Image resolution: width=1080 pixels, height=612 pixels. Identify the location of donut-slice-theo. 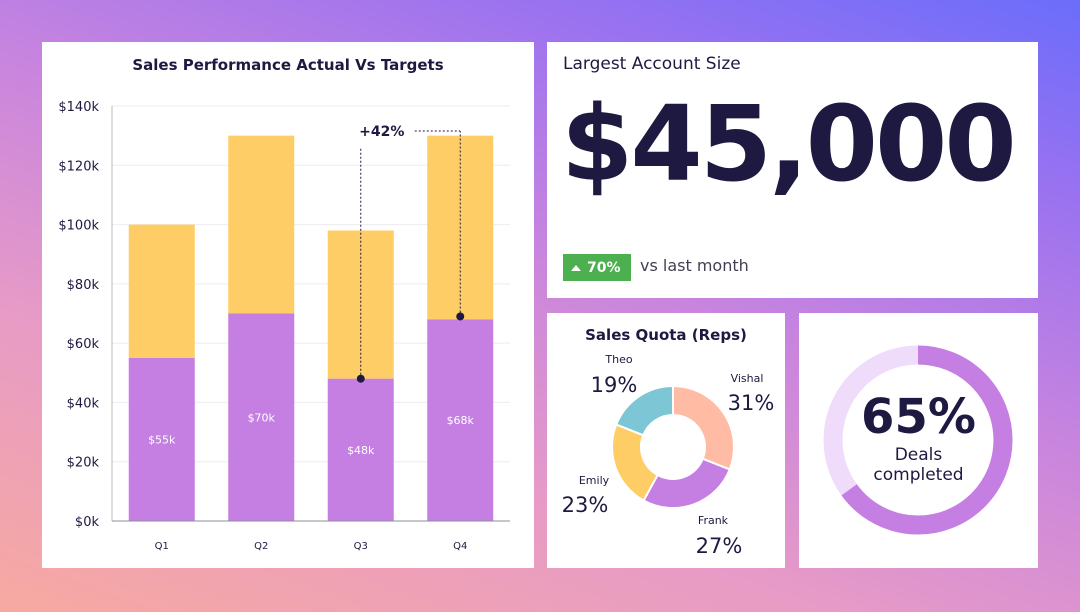
(644, 410).